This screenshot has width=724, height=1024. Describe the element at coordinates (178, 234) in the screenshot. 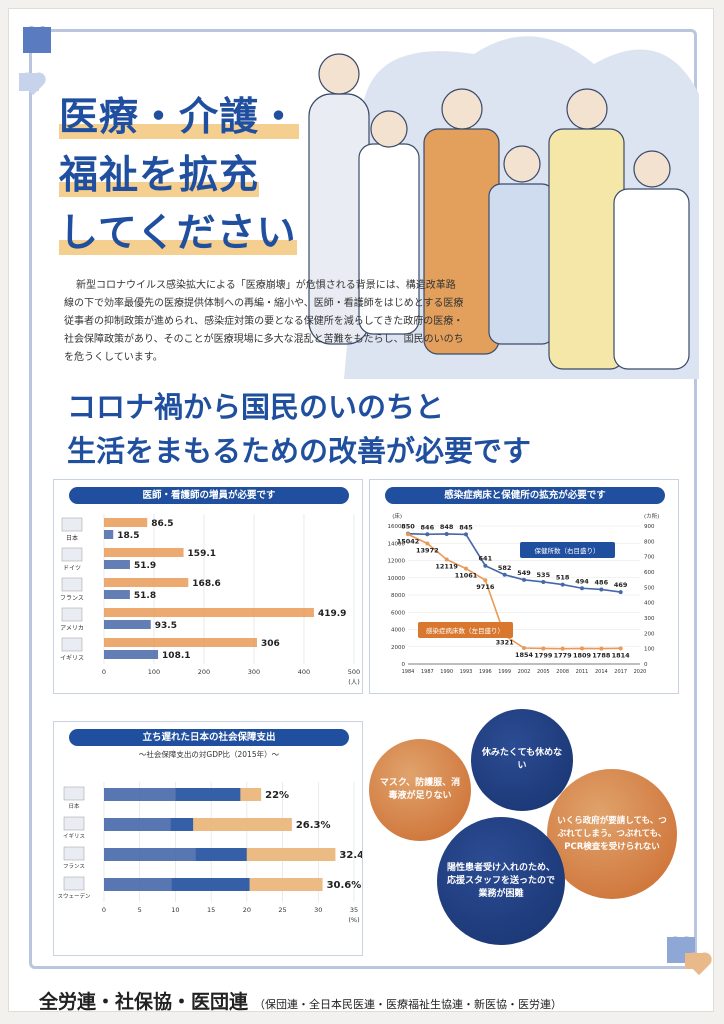

I see `title-line: してください` at that location.